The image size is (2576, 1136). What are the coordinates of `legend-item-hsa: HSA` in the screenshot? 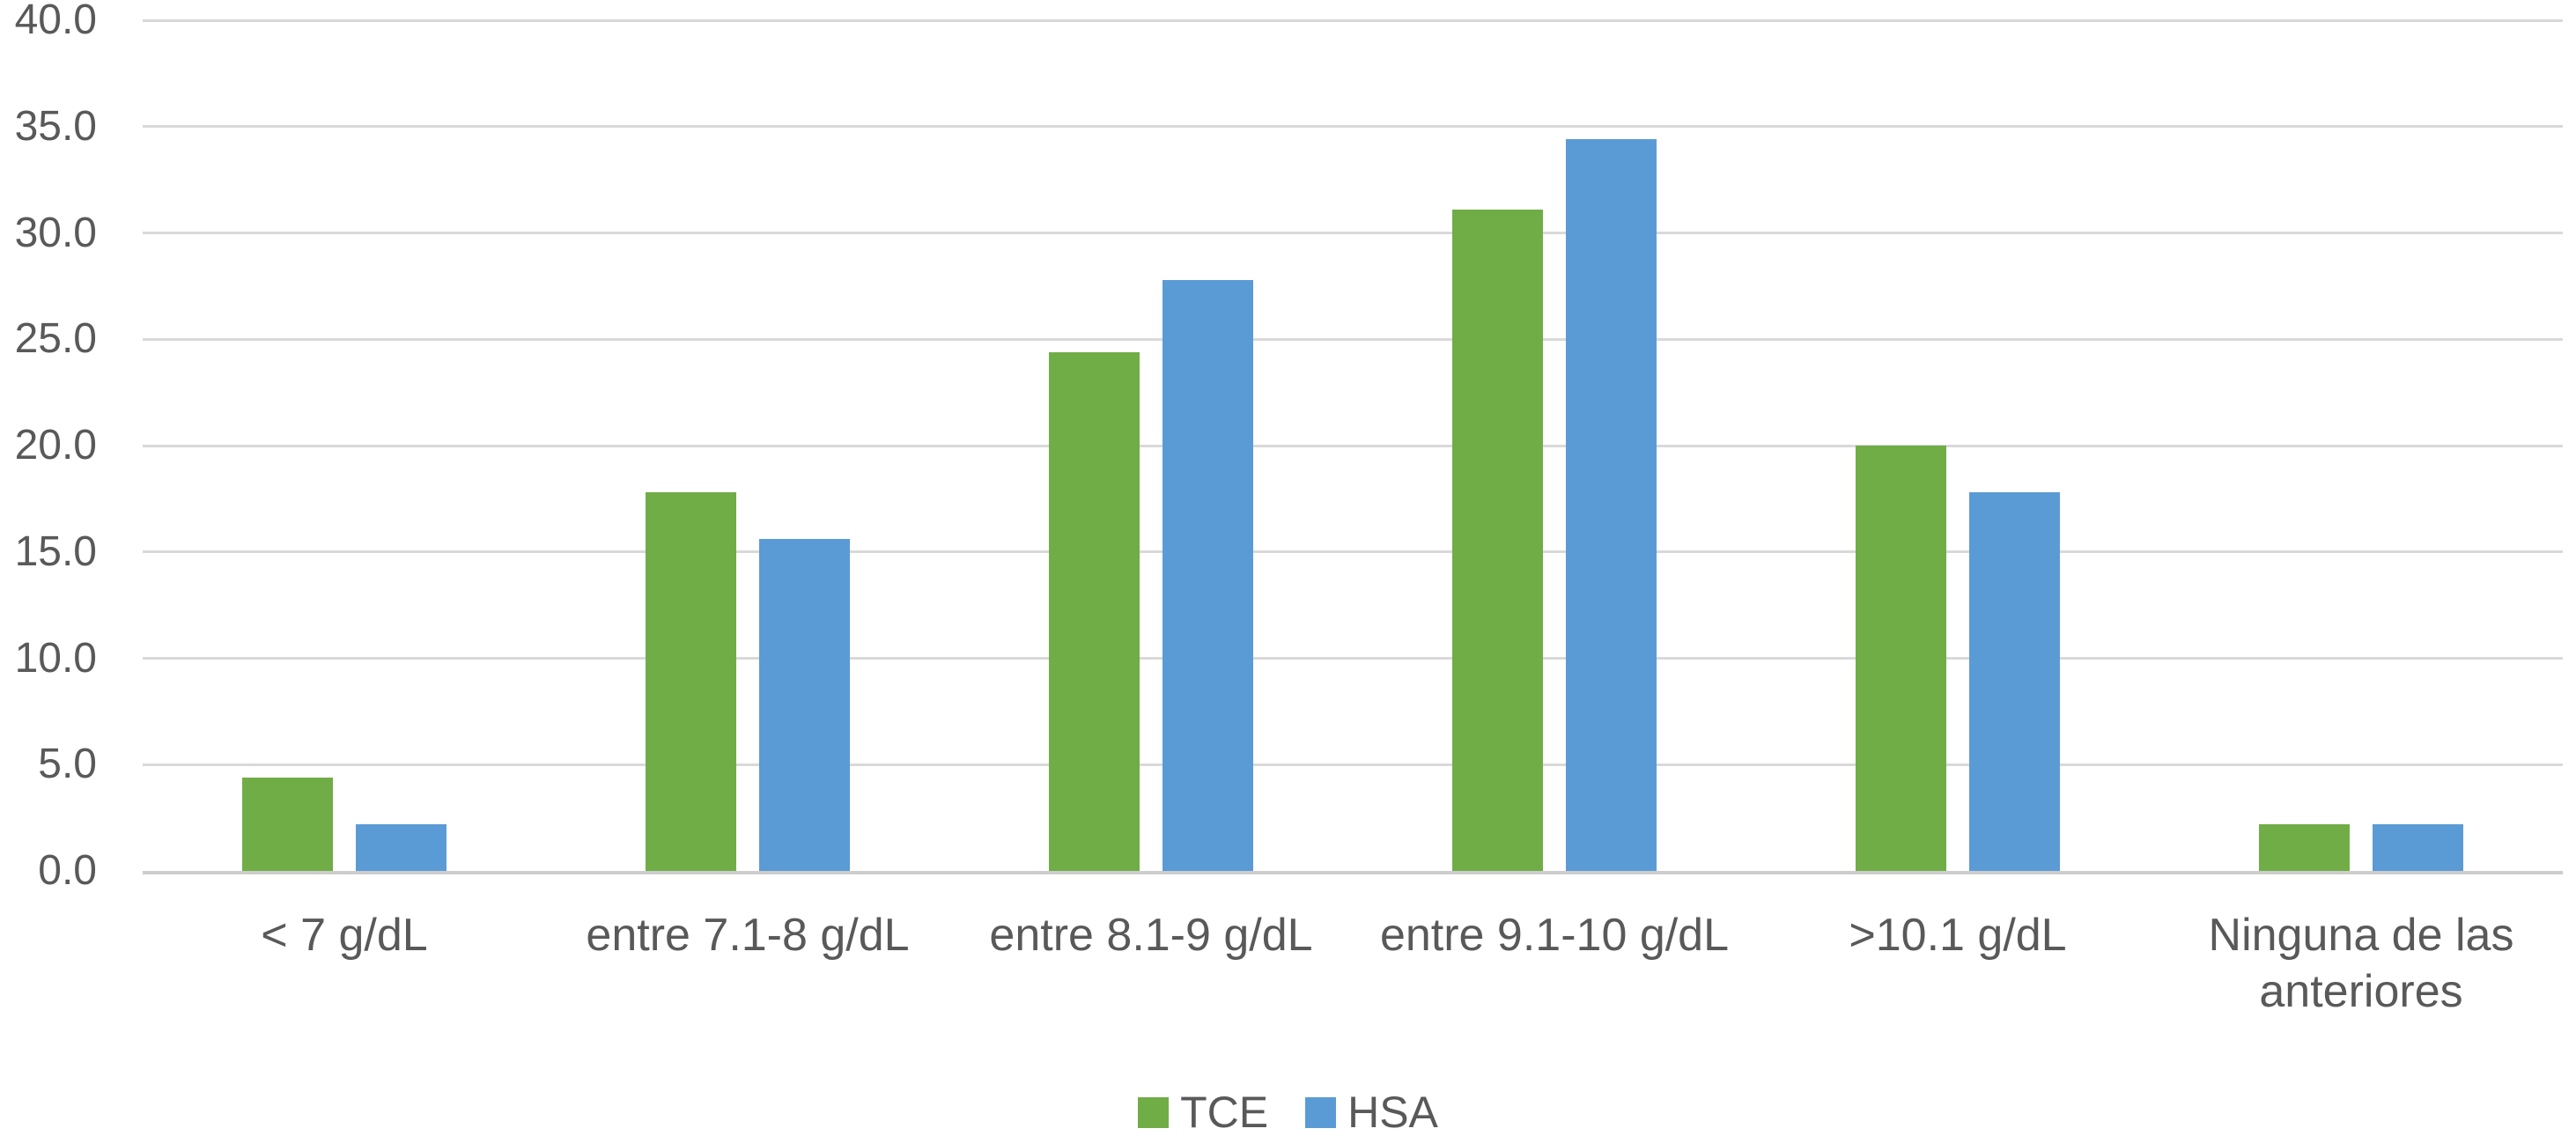 It's located at (1371, 1112).